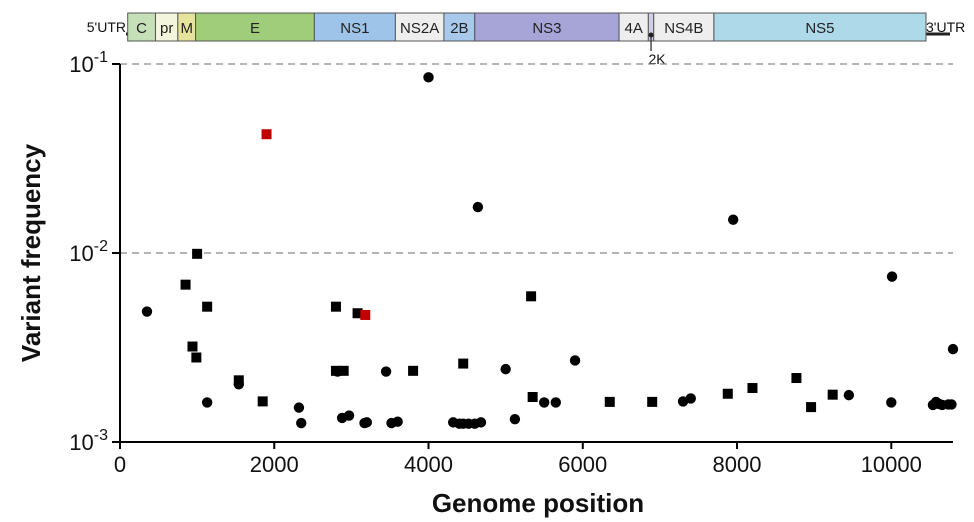 Image resolution: width=974 pixels, height=522 pixels. I want to click on y-ticks: 10⁻³ 10⁻² 10⁻¹, so click(94, 252).